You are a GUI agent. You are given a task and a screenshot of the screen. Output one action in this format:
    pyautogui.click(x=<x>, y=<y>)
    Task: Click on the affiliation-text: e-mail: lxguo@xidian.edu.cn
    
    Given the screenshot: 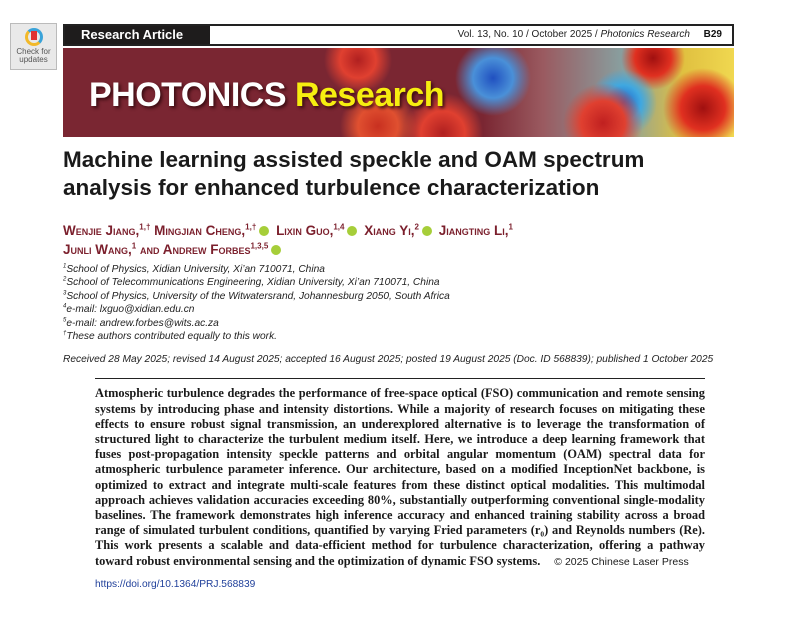 What is the action you would take?
    pyautogui.click(x=130, y=310)
    